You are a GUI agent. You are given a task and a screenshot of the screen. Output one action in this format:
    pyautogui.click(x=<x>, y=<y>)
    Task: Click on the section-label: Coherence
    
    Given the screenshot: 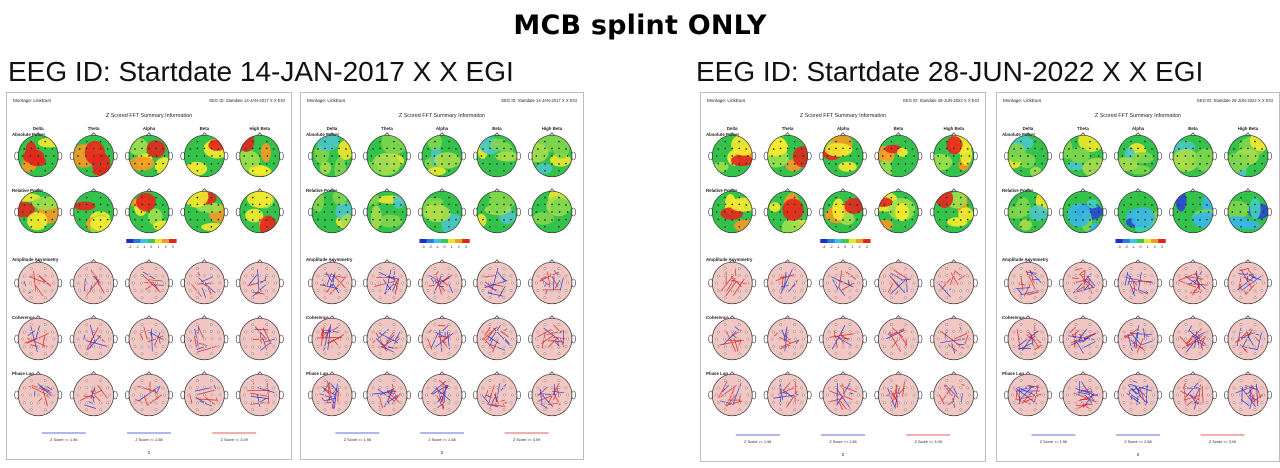 What is the action you would take?
    pyautogui.click(x=717, y=317)
    